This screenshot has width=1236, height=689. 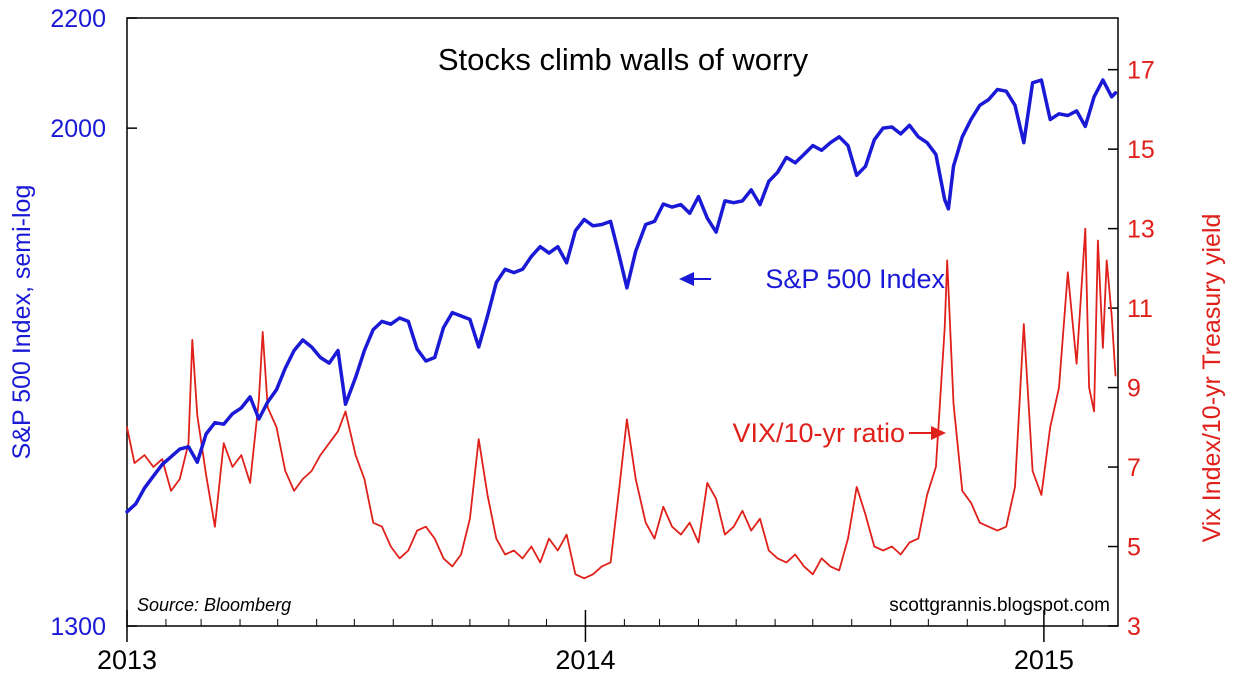 I want to click on left-axis-ticks: 2200 2000 1300, so click(x=93, y=323).